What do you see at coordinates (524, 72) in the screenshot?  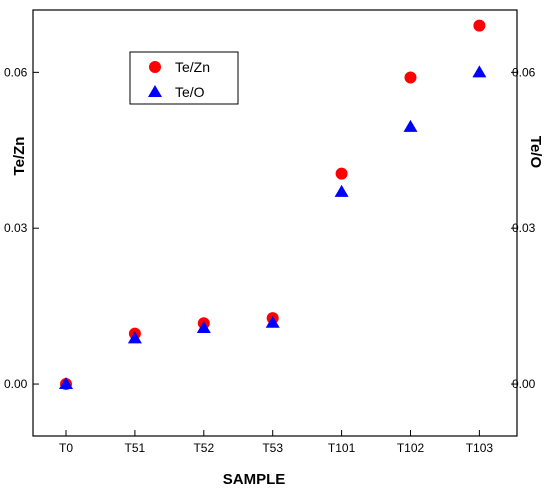 I see `y-tick-right-label: 0.06` at bounding box center [524, 72].